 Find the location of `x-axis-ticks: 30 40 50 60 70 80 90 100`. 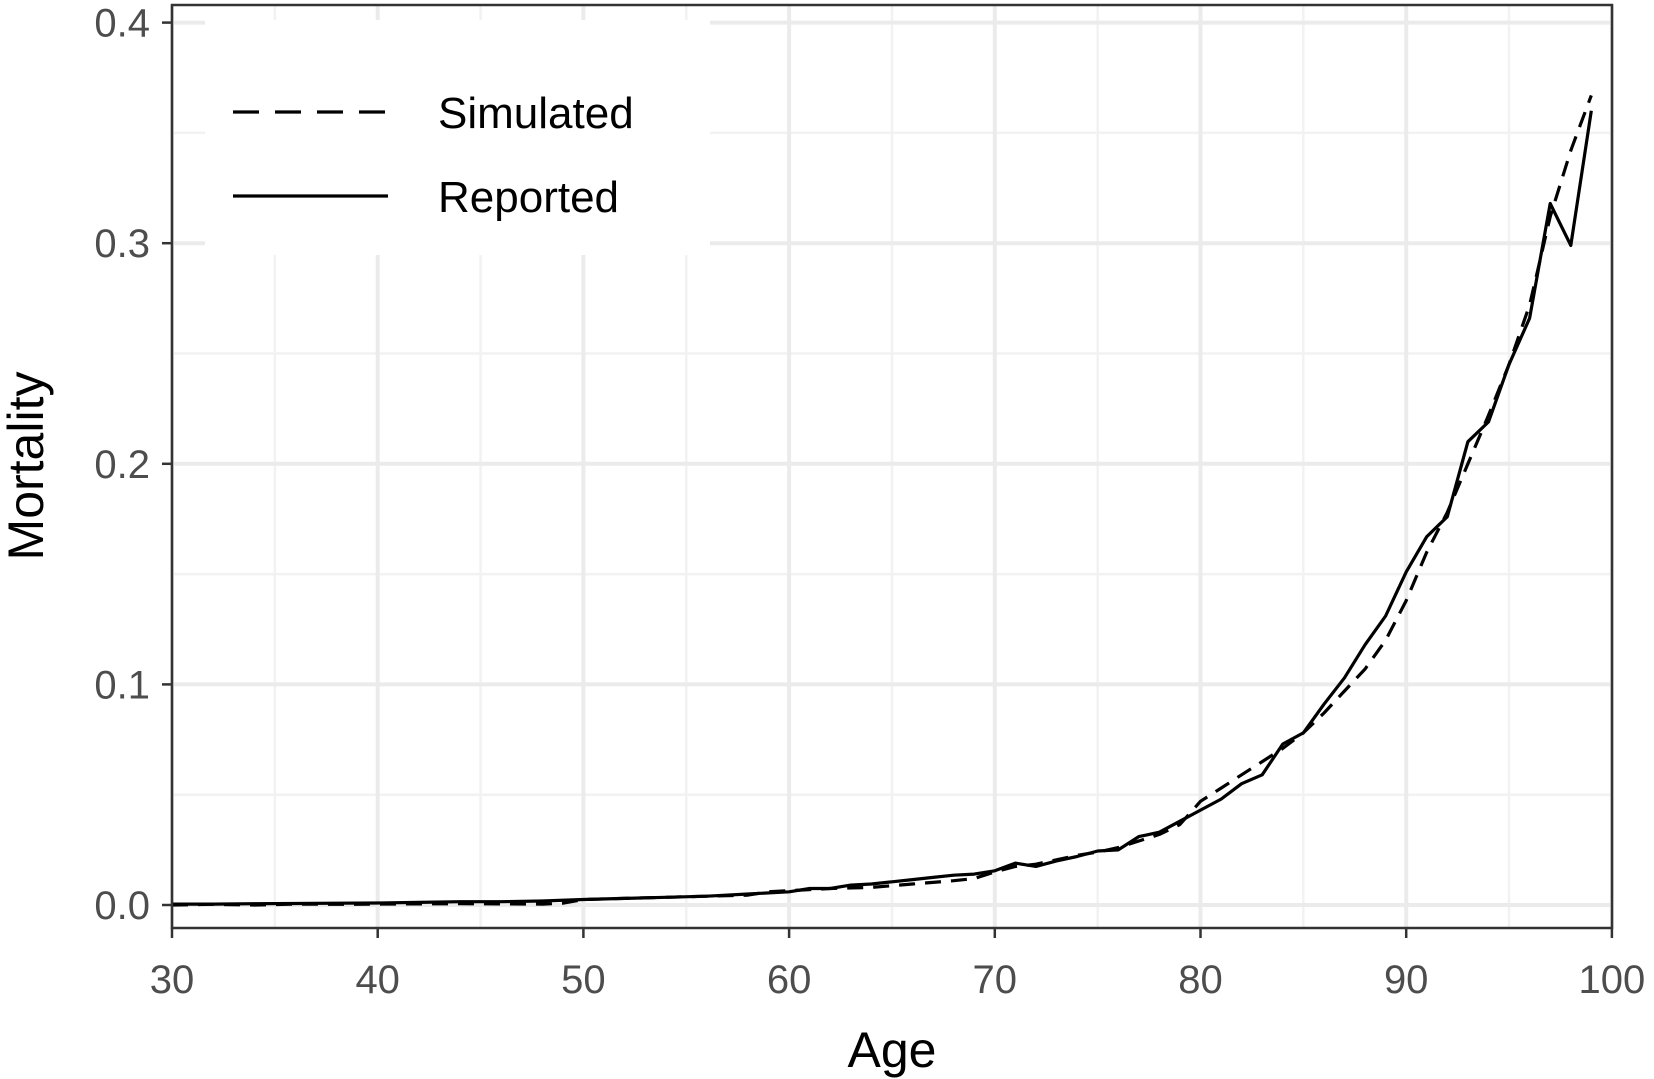

x-axis-ticks: 30 40 50 60 70 80 90 100 is located at coordinates (898, 965).